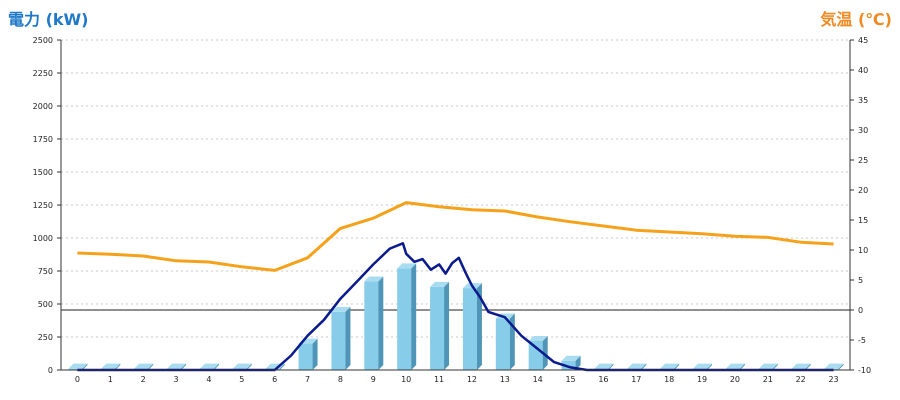 Image resolution: width=900 pixels, height=400 pixels. What do you see at coordinates (110, 379) in the screenshot?
I see `x-tick-label: 1` at bounding box center [110, 379].